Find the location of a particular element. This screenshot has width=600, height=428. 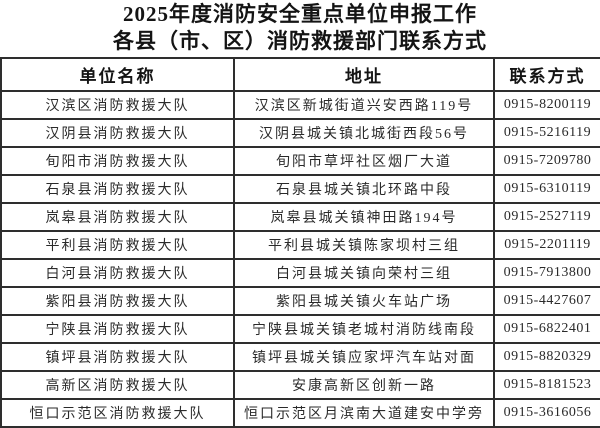

phone-cell: 0915-6822401 is located at coordinates (546, 329).